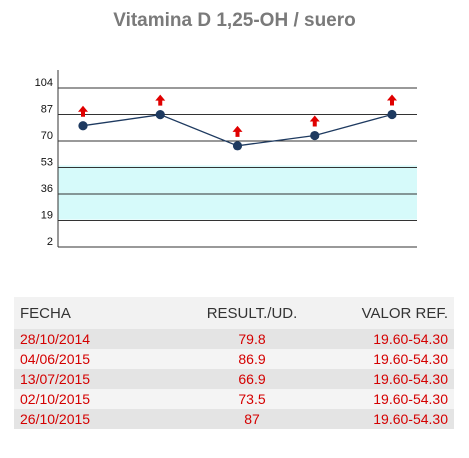 The width and height of the screenshot is (469, 458). What do you see at coordinates (95, 399) in the screenshot?
I see `row-date: 02/10/2015` at bounding box center [95, 399].